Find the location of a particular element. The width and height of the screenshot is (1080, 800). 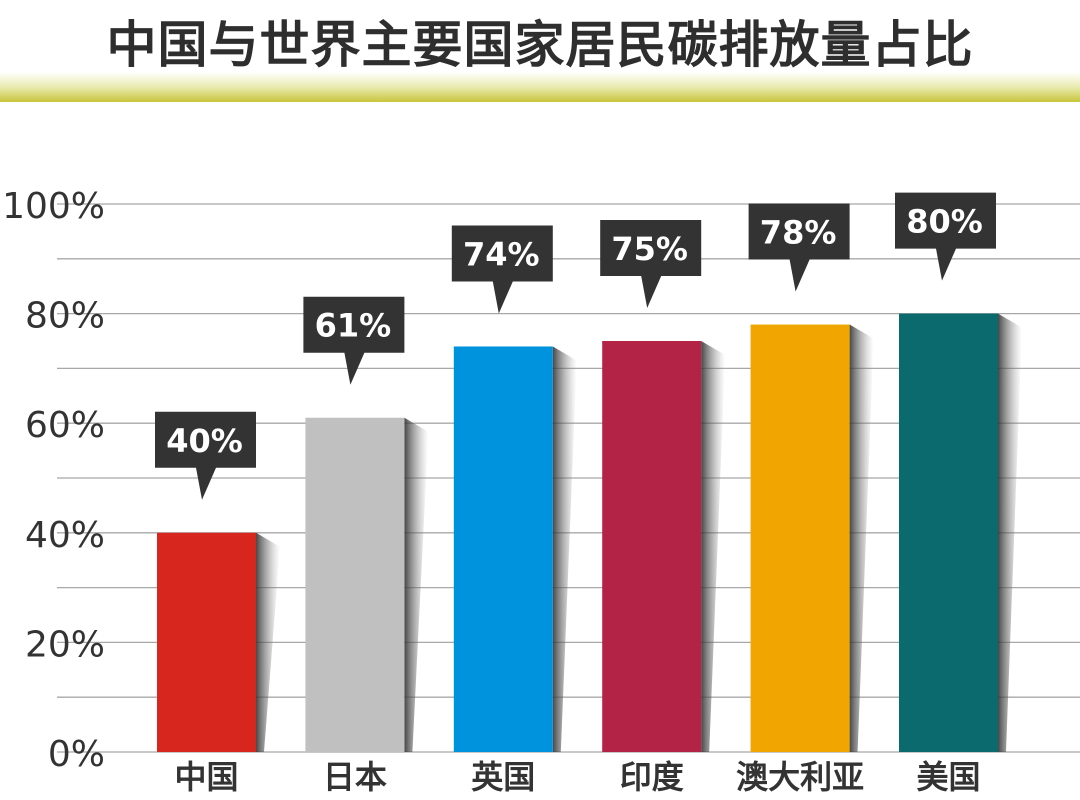

y-tick-label: 0% is located at coordinates (76, 754).